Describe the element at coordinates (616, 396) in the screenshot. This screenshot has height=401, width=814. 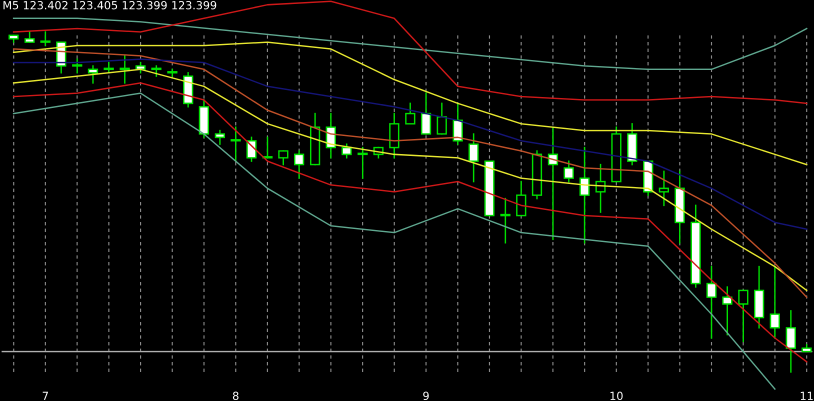
I see `x-tick-label: 10` at that location.